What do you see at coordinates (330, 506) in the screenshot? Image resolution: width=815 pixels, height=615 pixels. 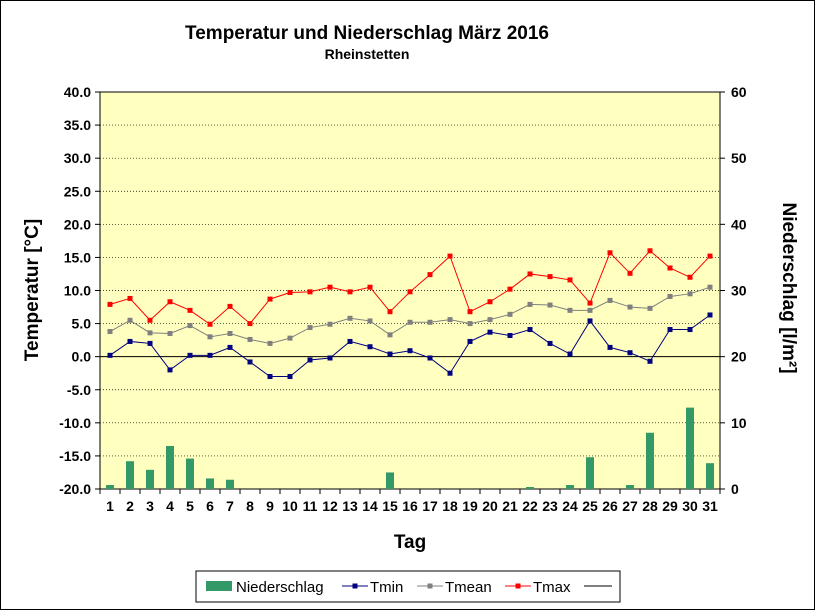 I see `x-tick-label: 12` at bounding box center [330, 506].